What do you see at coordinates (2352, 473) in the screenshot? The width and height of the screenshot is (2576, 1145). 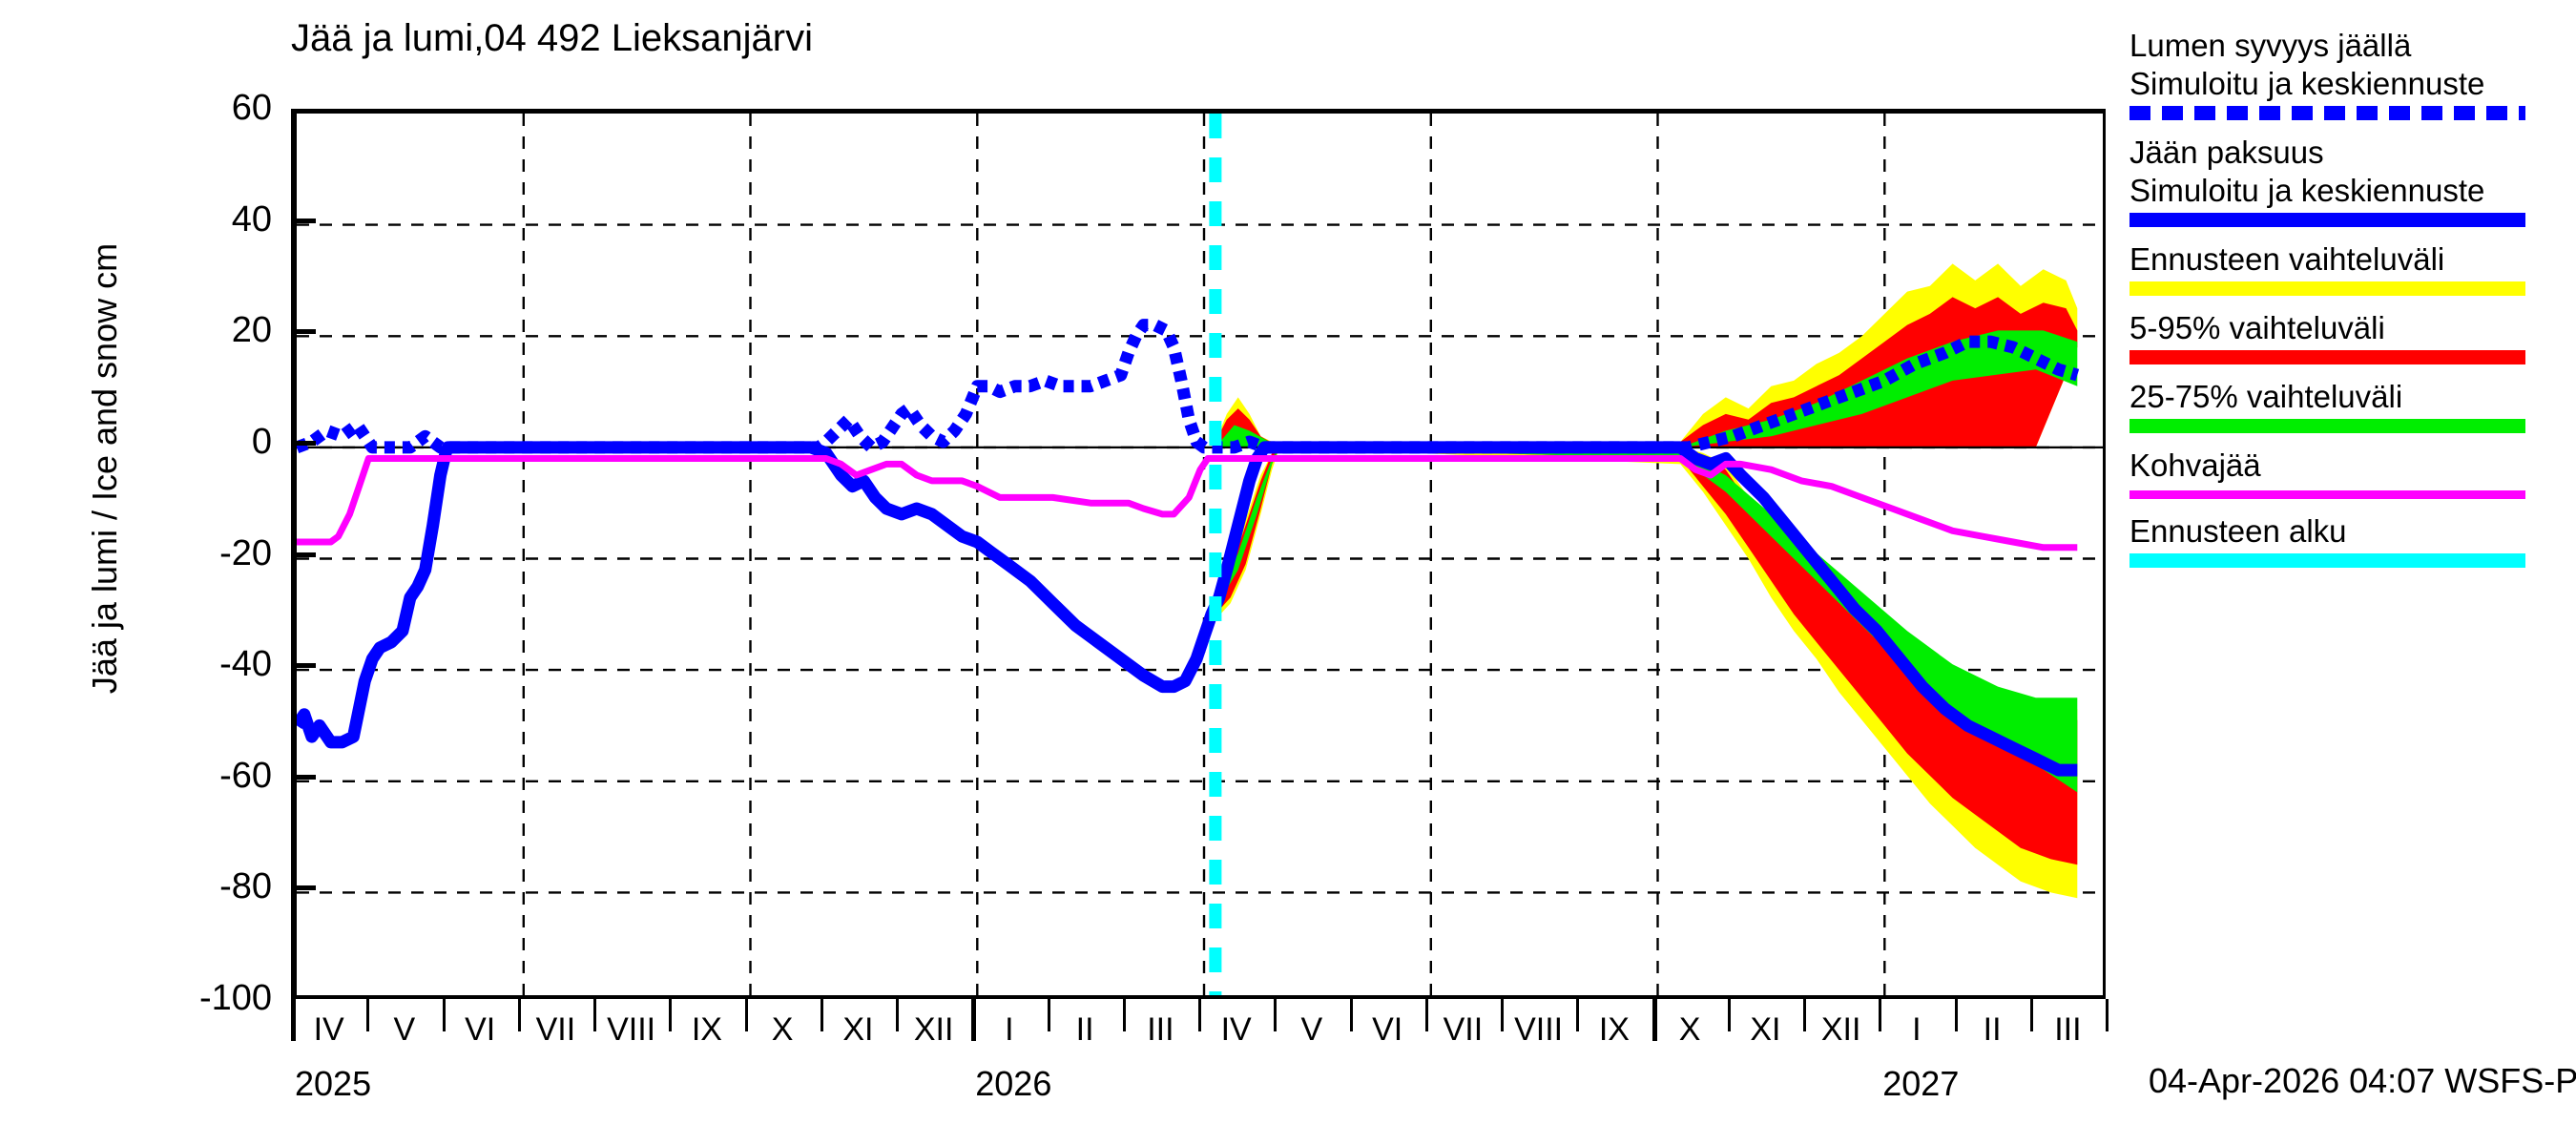 I see `legend-entry: Kohvajää` at bounding box center [2352, 473].